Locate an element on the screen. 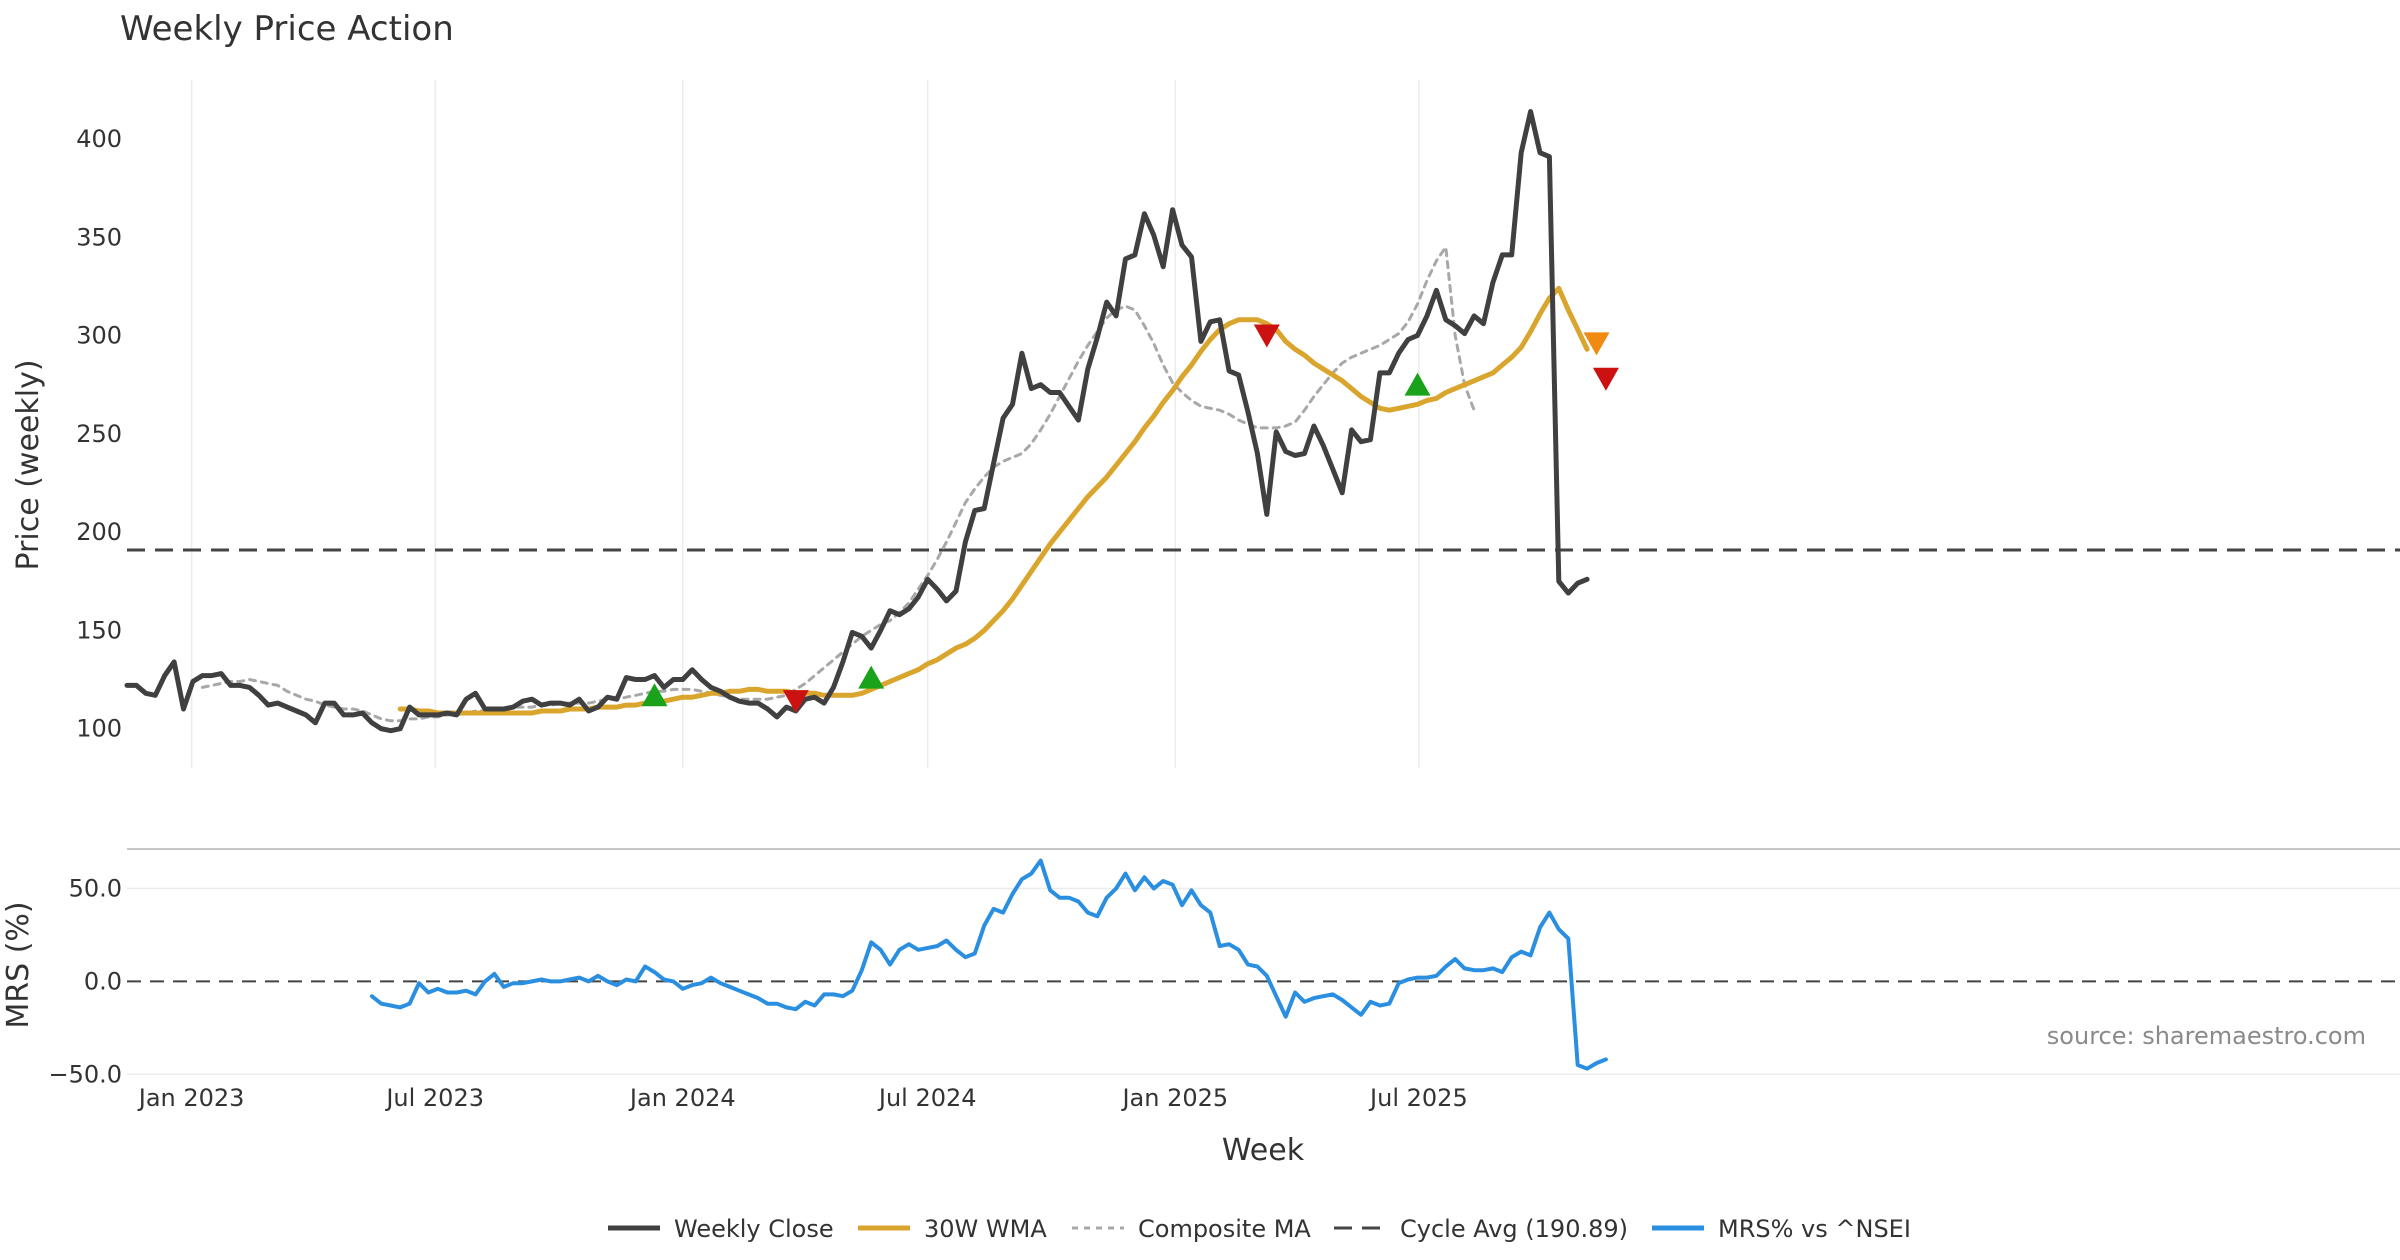 The width and height of the screenshot is (2400, 1260). legend-entry: Composite MA is located at coordinates (1224, 1229).